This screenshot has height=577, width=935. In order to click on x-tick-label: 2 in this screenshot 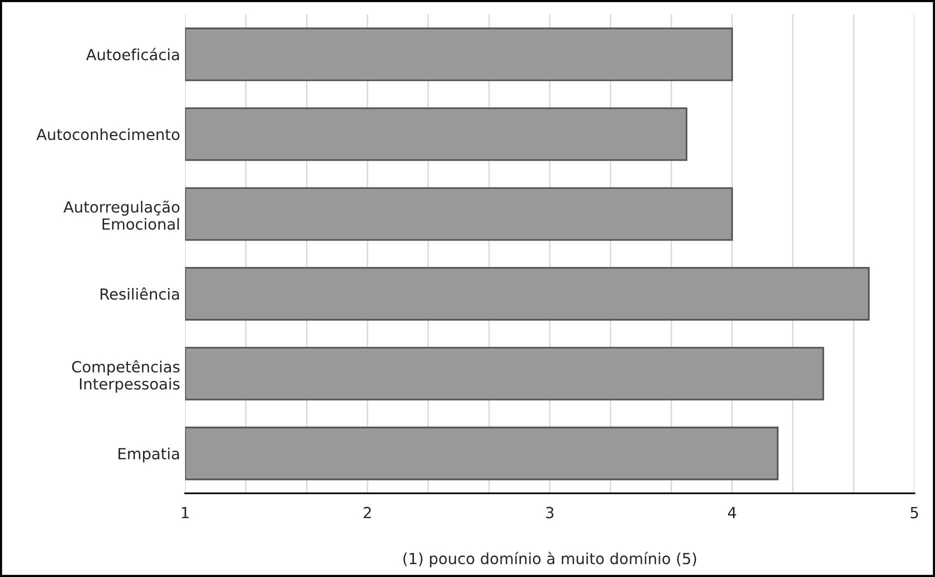, I will do `click(367, 512)`.